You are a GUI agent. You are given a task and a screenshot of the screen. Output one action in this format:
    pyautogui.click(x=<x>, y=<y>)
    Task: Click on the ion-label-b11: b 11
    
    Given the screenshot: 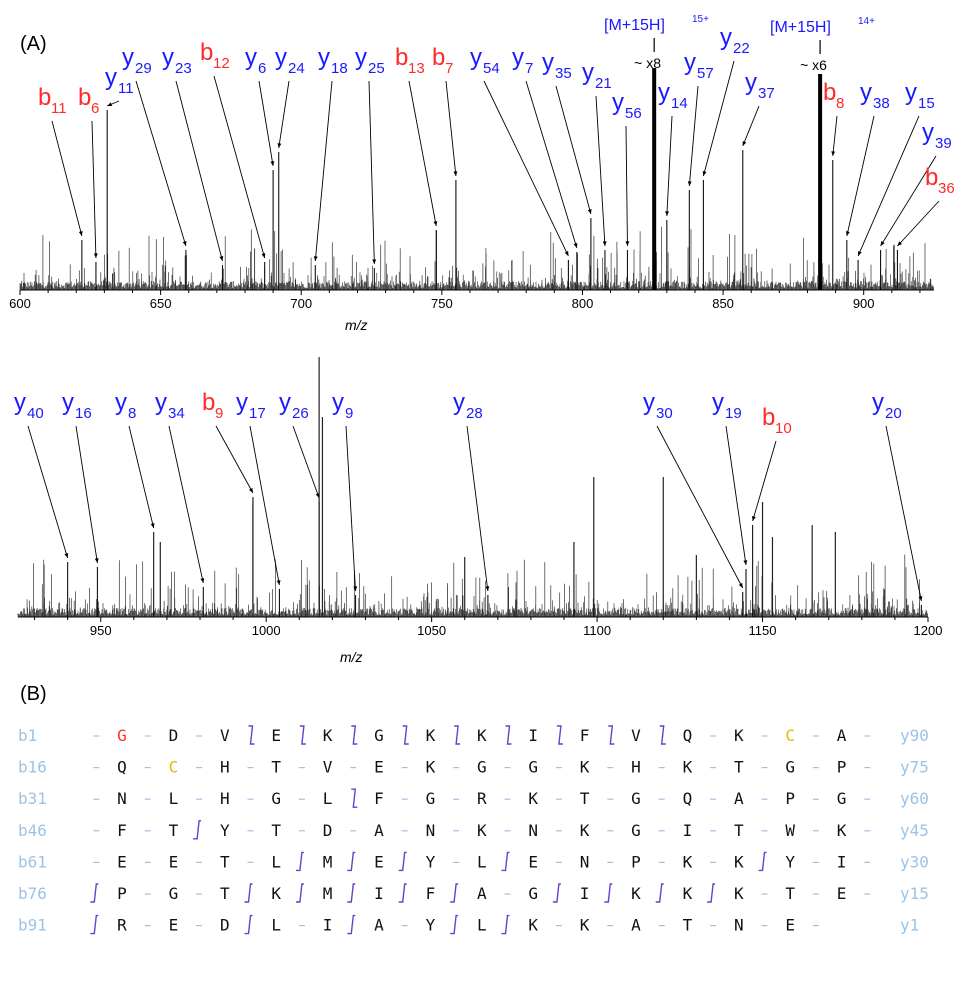 What is the action you would take?
    pyautogui.click(x=60, y=160)
    